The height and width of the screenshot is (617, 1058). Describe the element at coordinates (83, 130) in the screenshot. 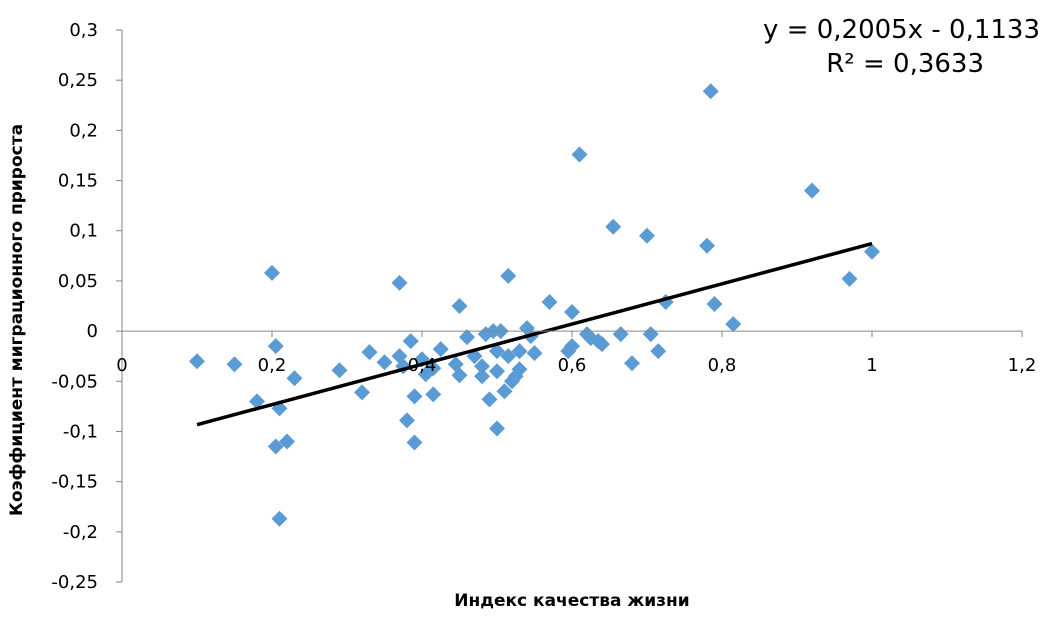

I see `y-tick-label: 0,2` at that location.